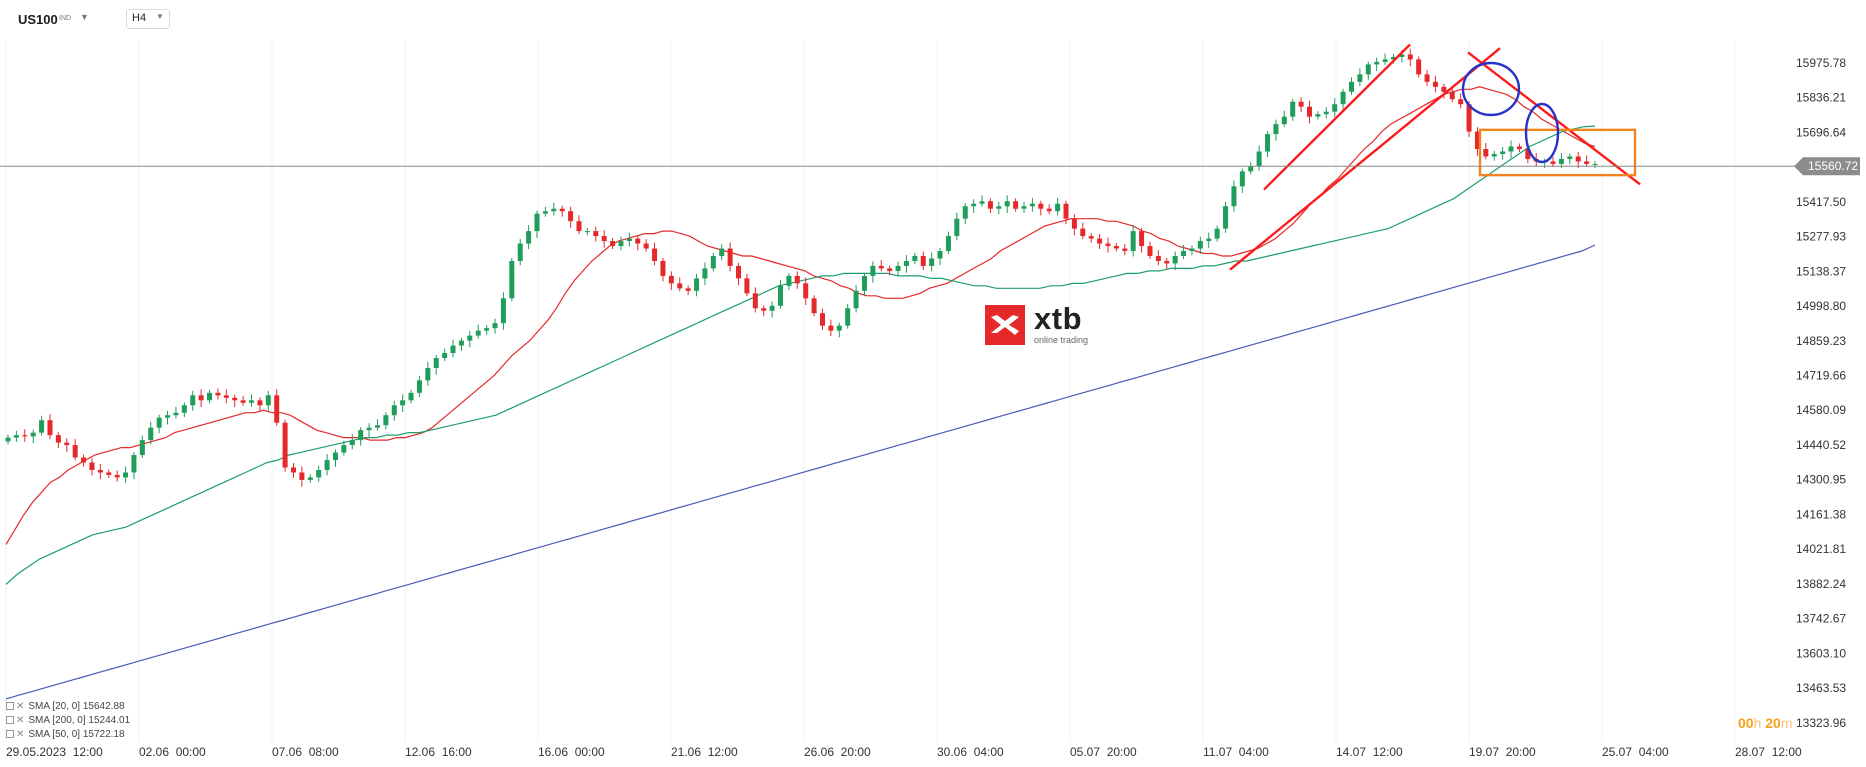 The image size is (1866, 767). Describe the element at coordinates (571, 752) in the screenshot. I see `time-tick-label: 16.06 00:00` at that location.